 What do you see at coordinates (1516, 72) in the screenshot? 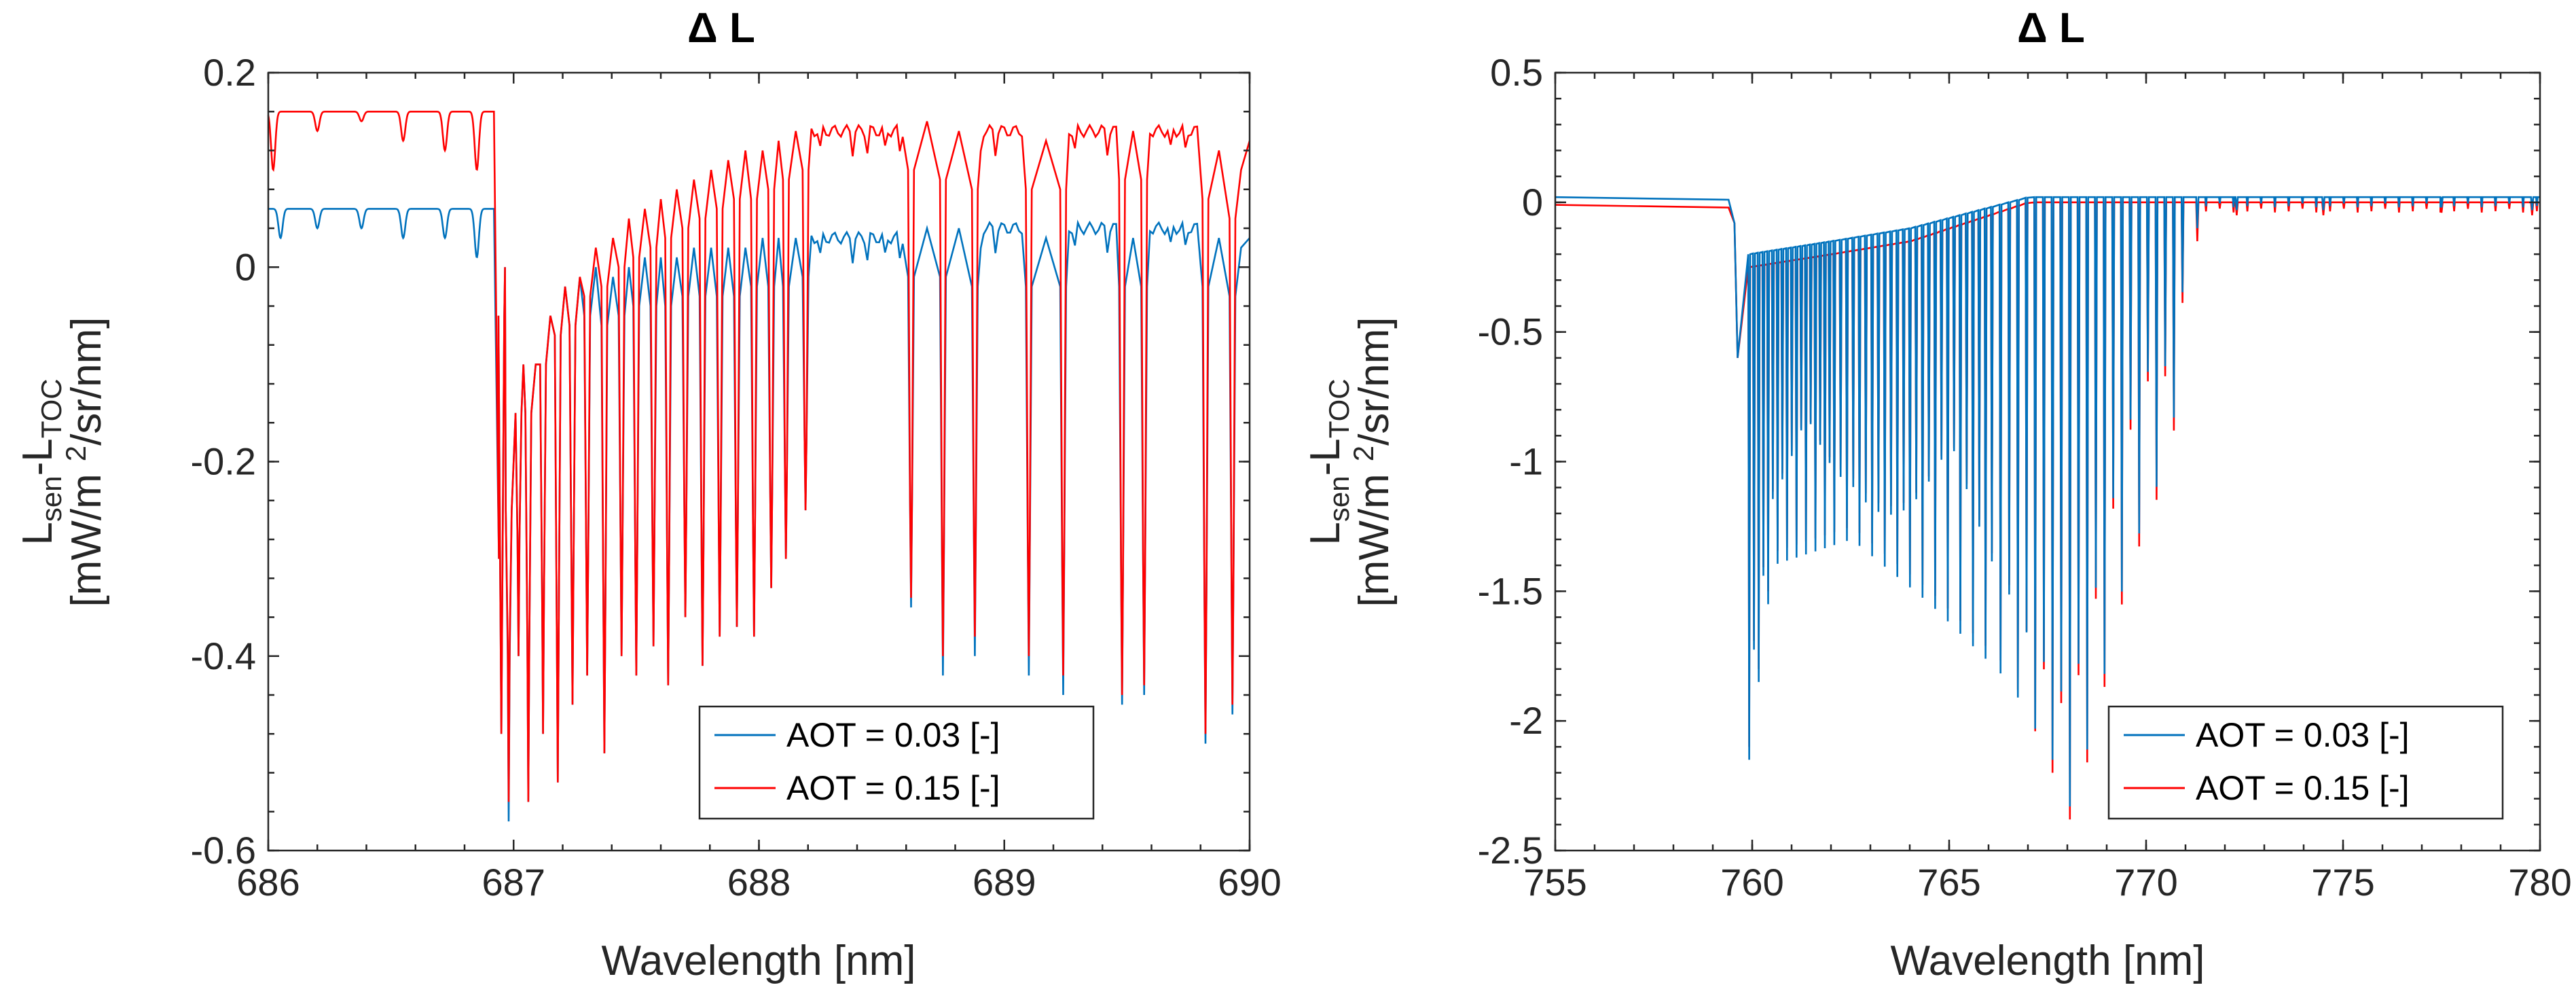
I see `right-ytick-label: 0.5` at bounding box center [1516, 72].